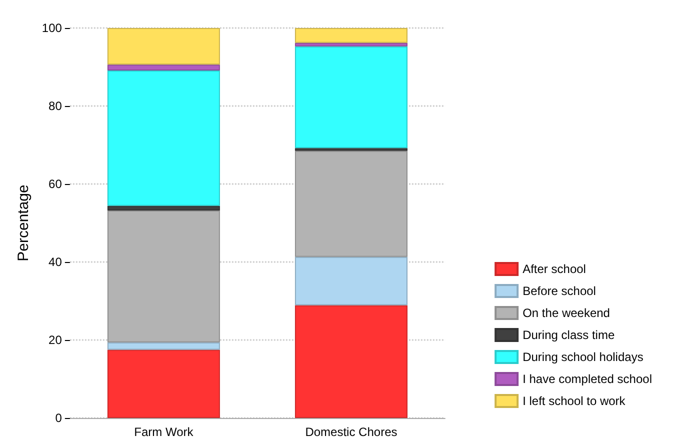 The image size is (673, 446). I want to click on legend-label: I have completed school, so click(587, 379).